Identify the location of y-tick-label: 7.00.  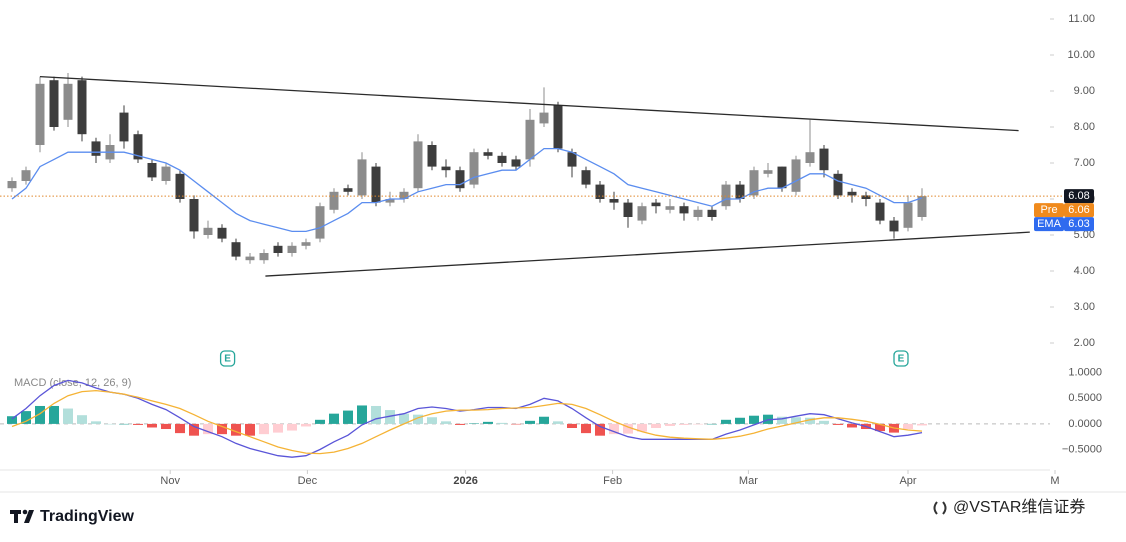
(1084, 163).